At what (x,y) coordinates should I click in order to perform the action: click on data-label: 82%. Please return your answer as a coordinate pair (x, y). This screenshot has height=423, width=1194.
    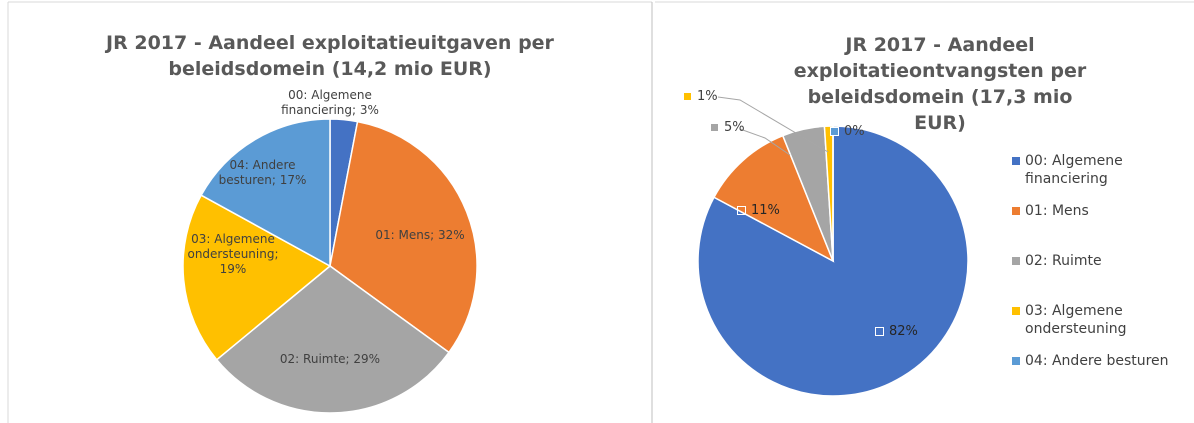
    Looking at the image, I should click on (896, 331).